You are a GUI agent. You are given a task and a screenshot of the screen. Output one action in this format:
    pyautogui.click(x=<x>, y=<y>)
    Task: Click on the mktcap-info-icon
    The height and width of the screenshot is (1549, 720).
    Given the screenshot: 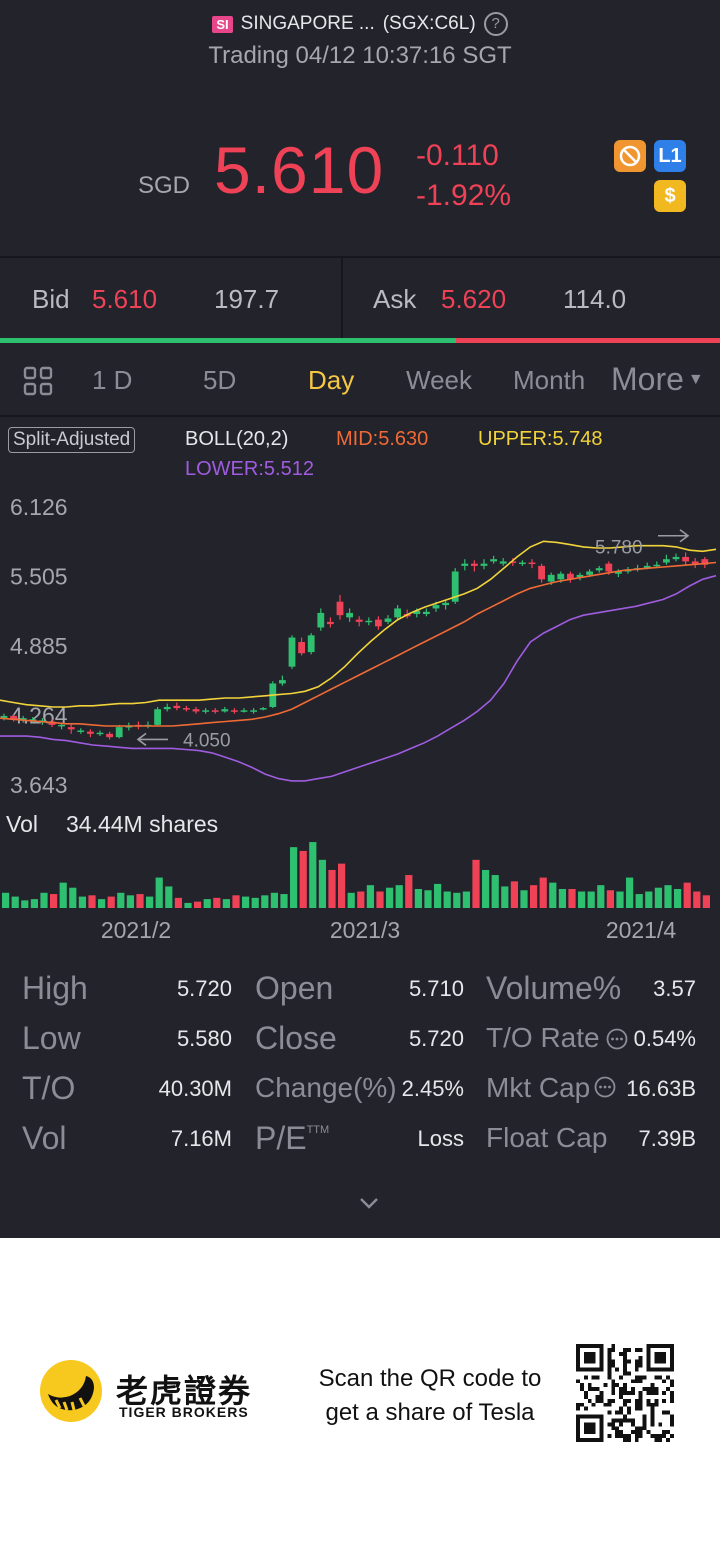 What is the action you would take?
    pyautogui.click(x=605, y=1087)
    